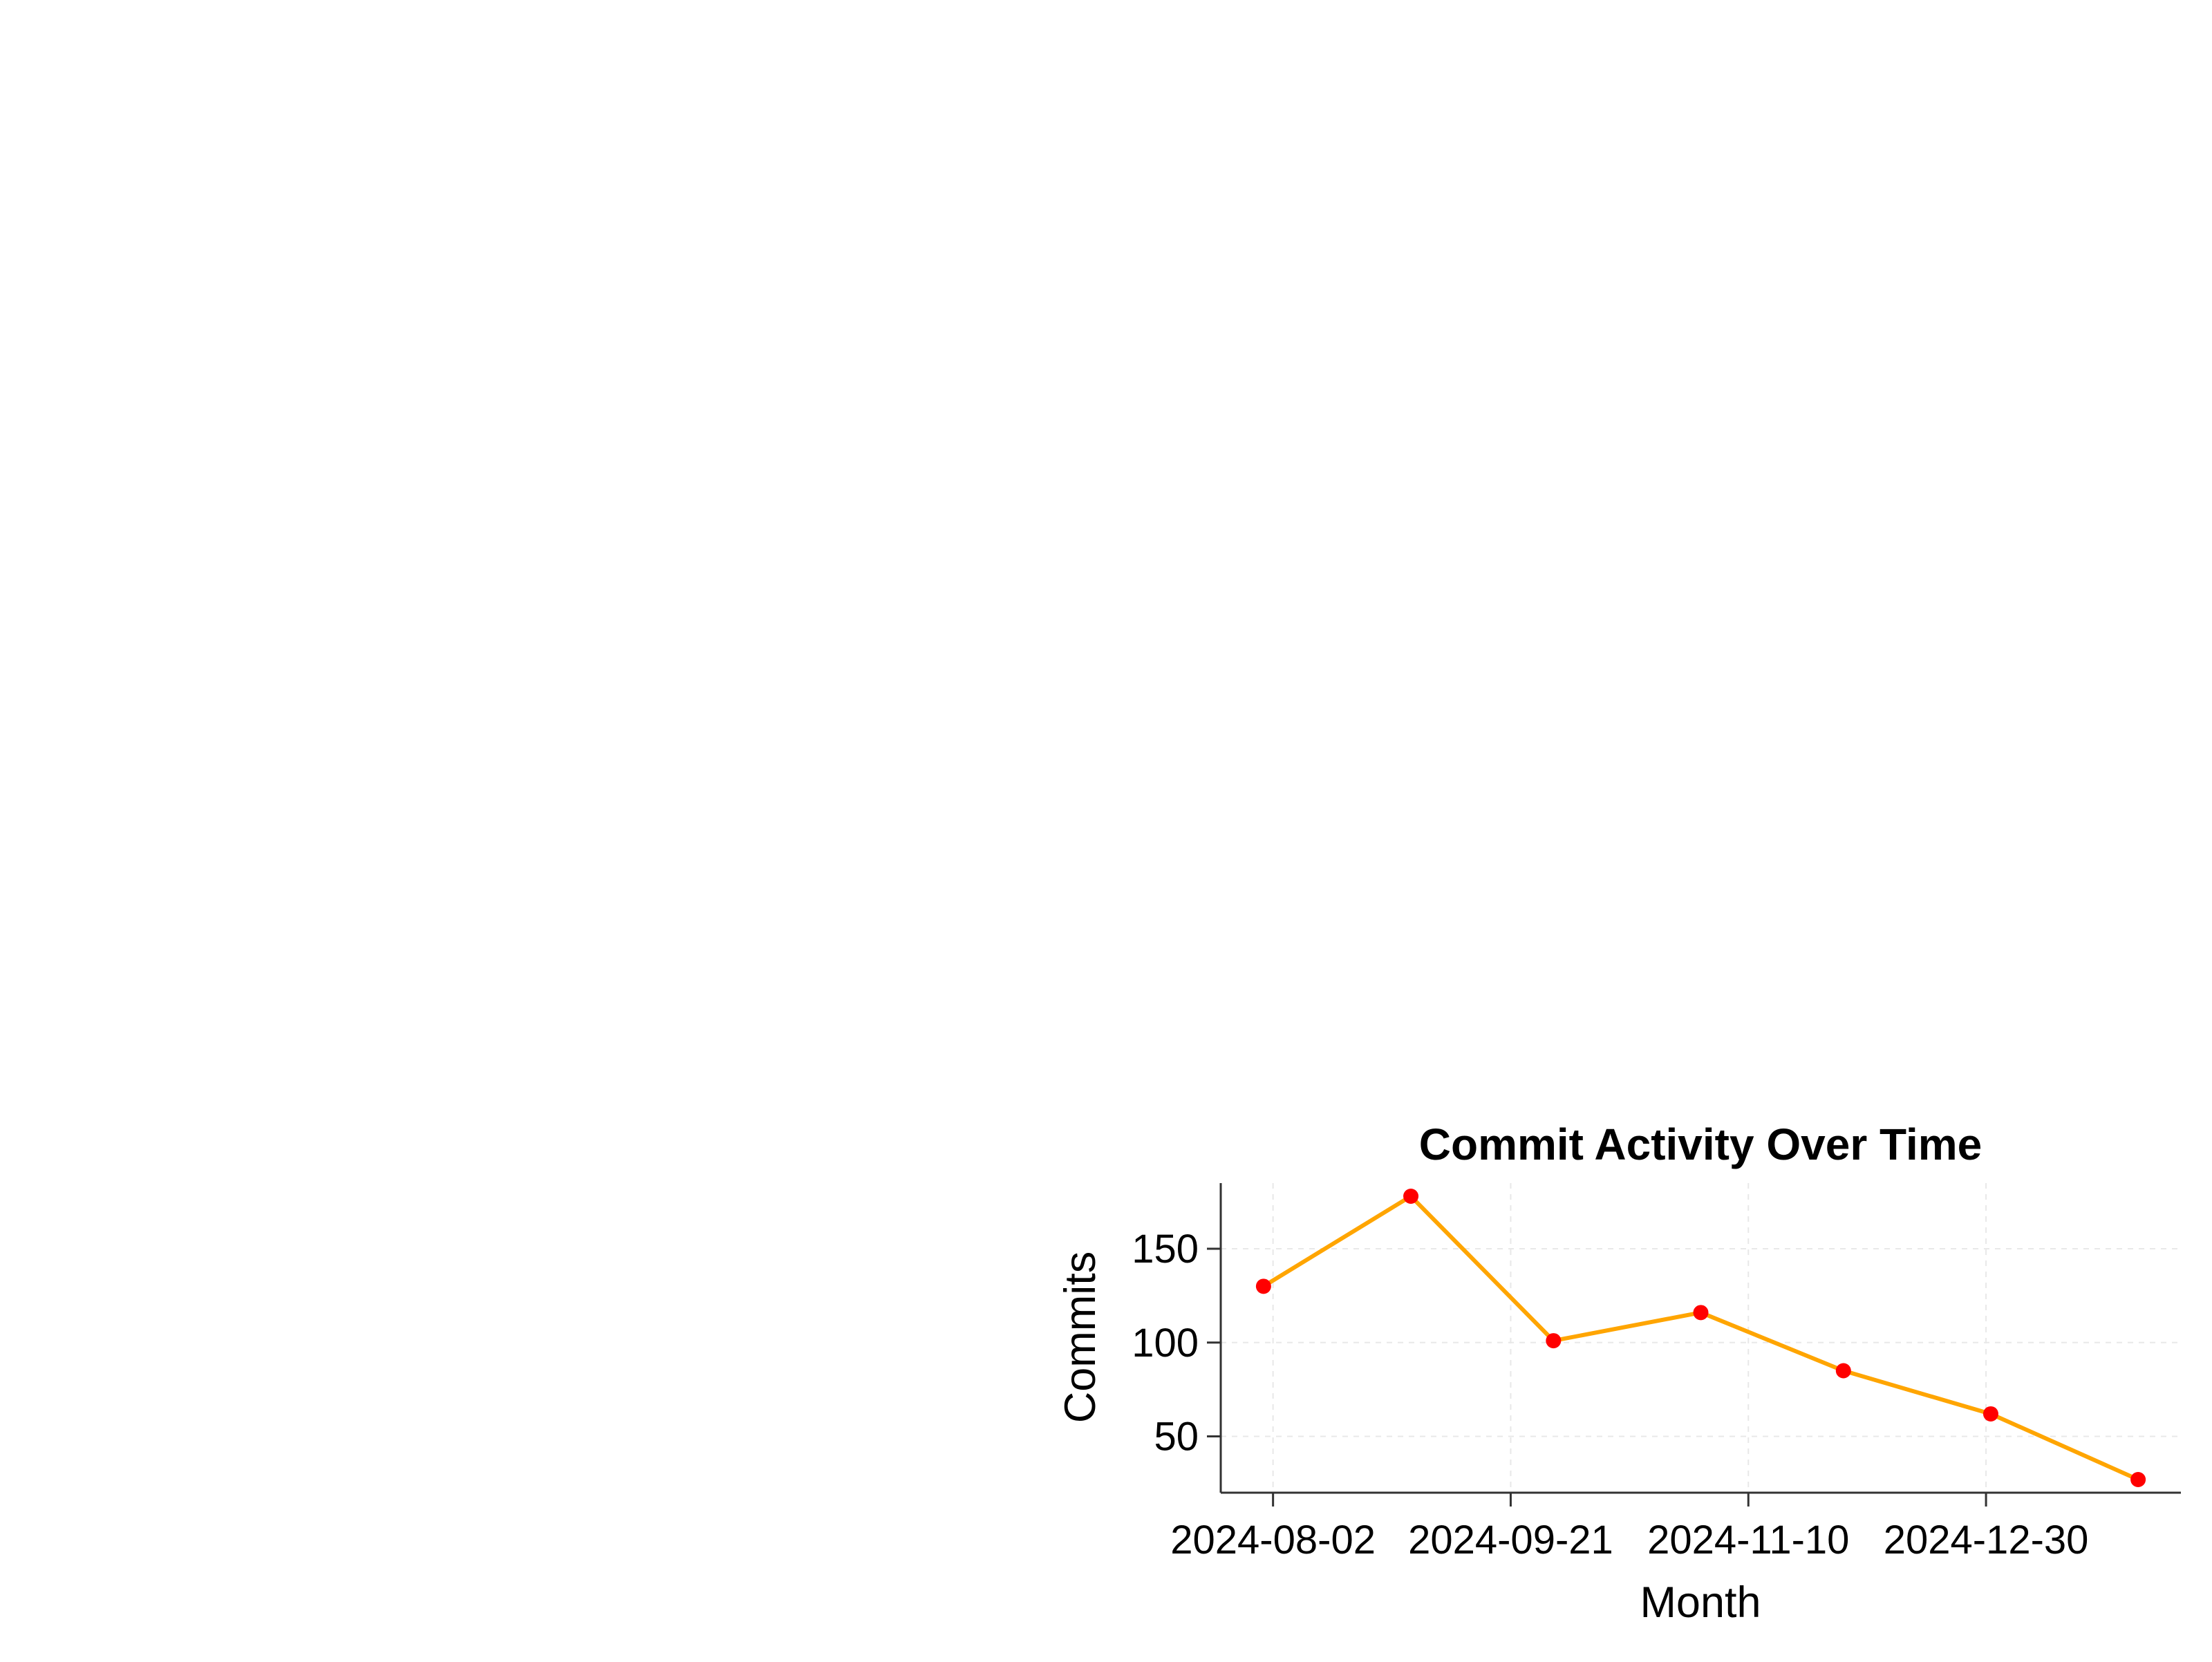 This screenshot has height=1662, width=2212. I want to click on y-tick-label: 150, so click(1166, 1249).